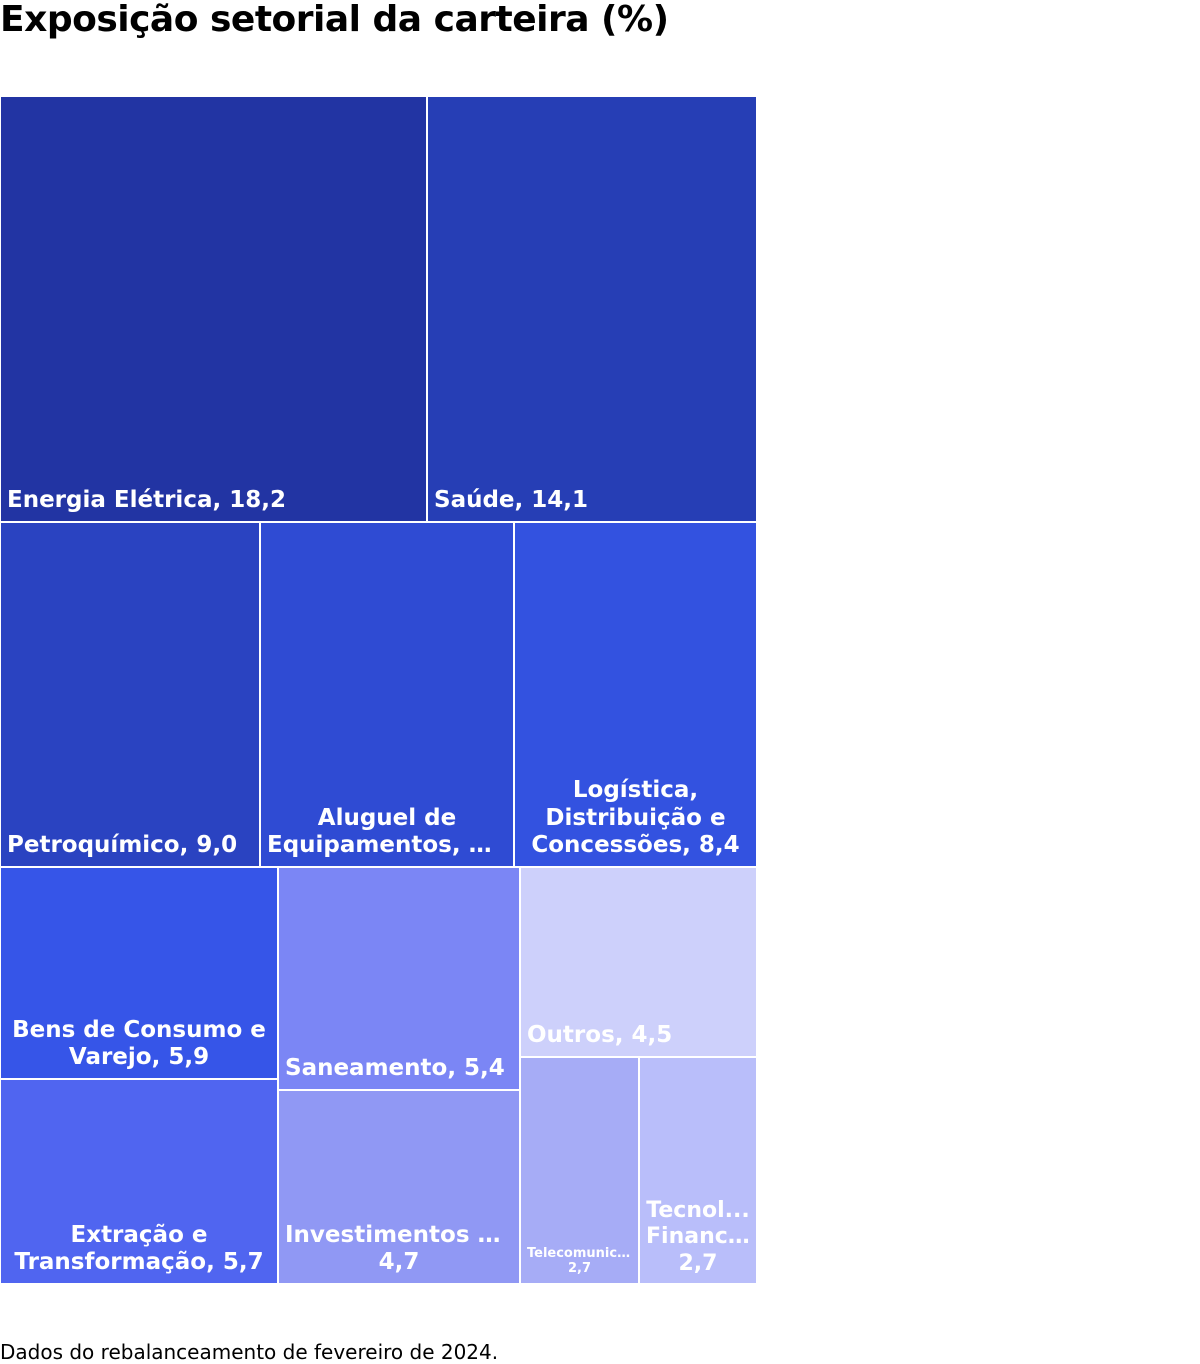 Image resolution: width=1200 pixels, height=1364 pixels. What do you see at coordinates (139, 973) in the screenshot?
I see `treemap-tile-bens-de-consumo-e-varejo: Bens de Consumo e Varejo, 5,9` at bounding box center [139, 973].